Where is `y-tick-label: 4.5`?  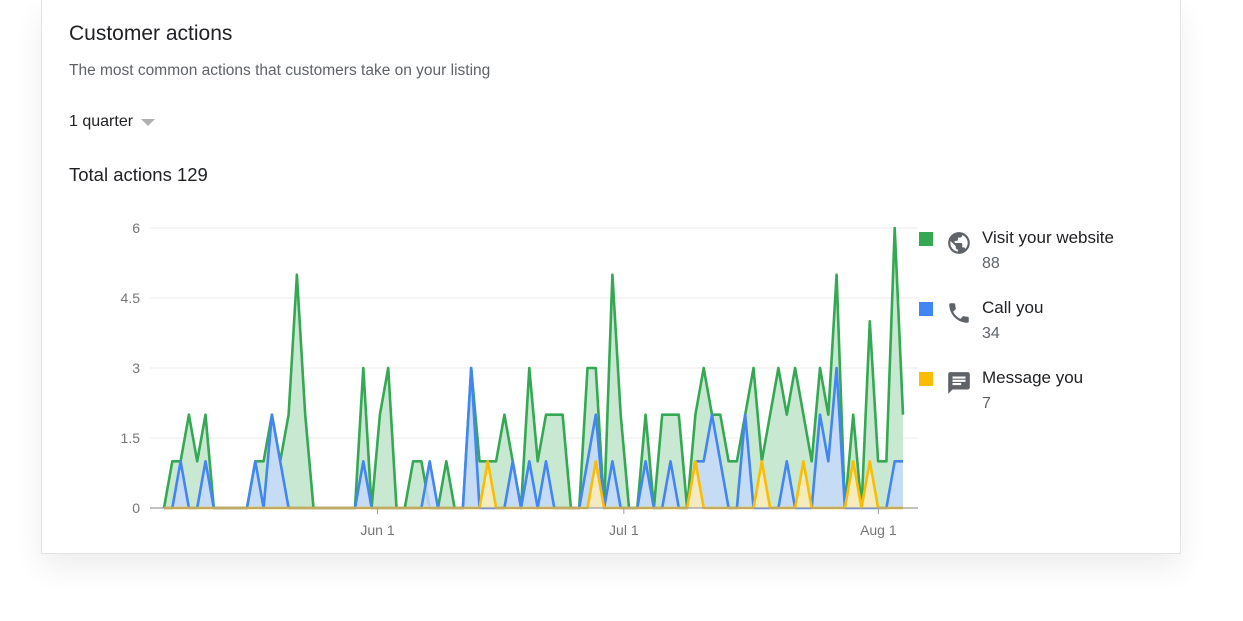
y-tick-label: 4.5 is located at coordinates (131, 298).